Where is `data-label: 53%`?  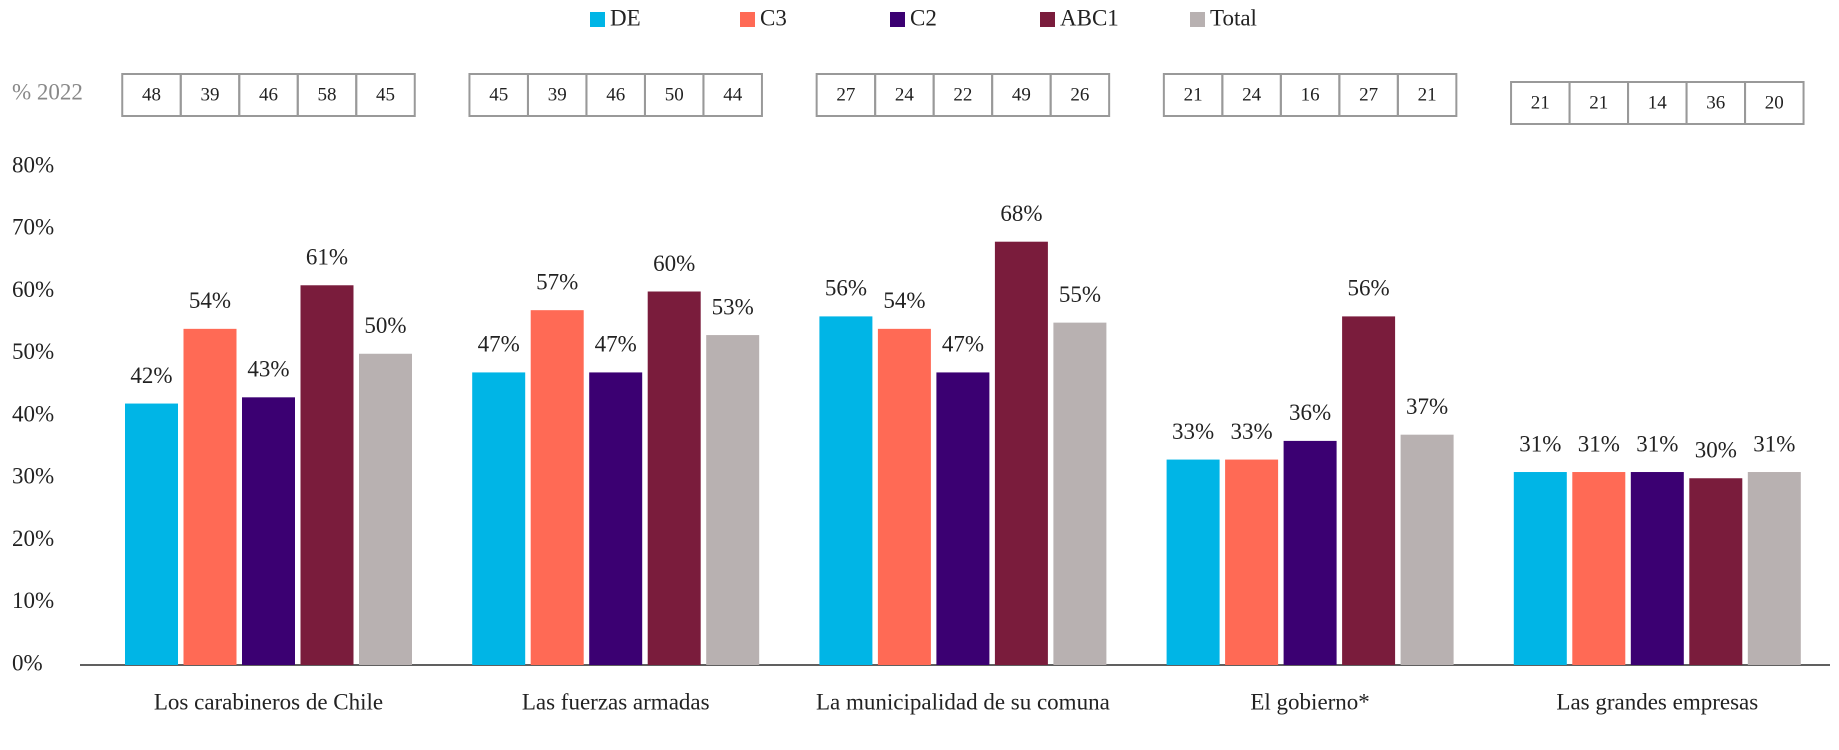
data-label: 53% is located at coordinates (733, 306).